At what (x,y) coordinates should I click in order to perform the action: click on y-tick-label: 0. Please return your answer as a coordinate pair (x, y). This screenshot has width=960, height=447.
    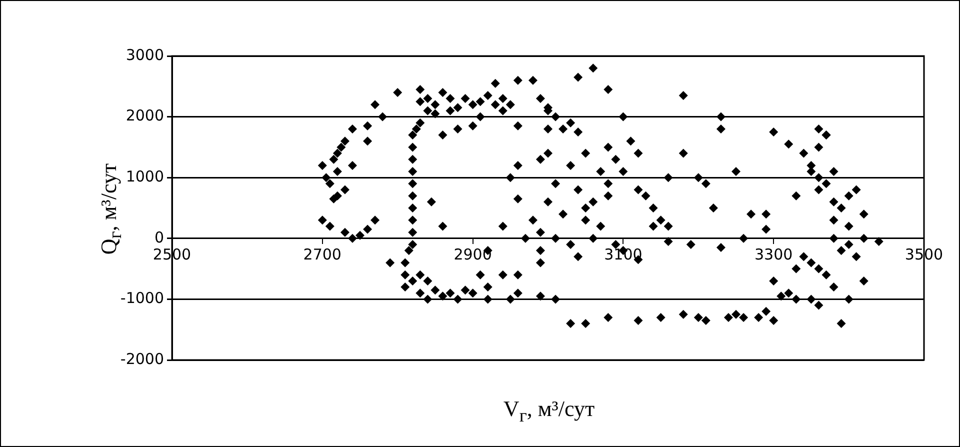
    Looking at the image, I should click on (159, 237).